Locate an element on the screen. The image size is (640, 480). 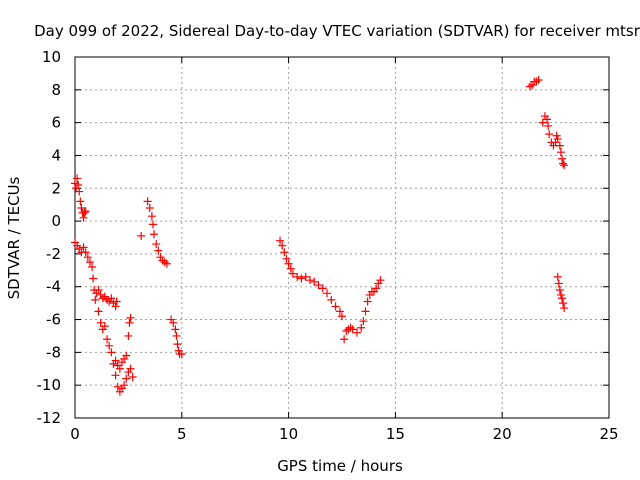
series-track-a is located at coordinates (80, 198).